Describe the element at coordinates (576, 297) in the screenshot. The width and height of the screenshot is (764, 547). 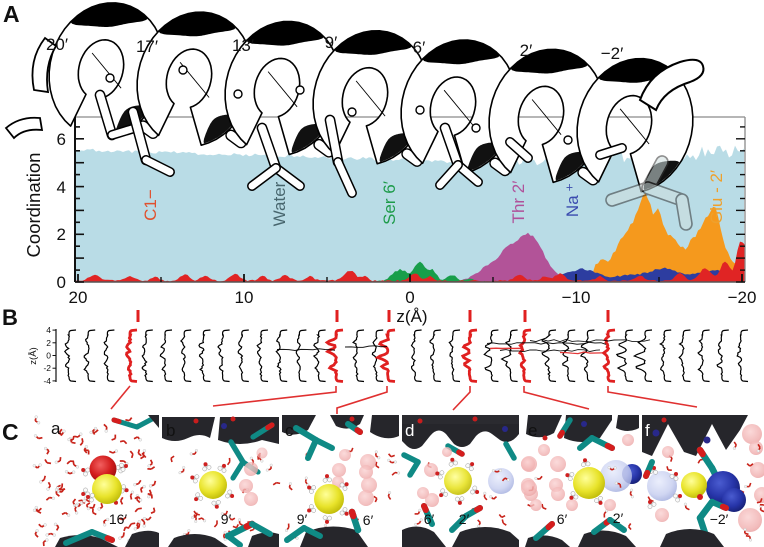
I see `svg-text: −10` at that location.